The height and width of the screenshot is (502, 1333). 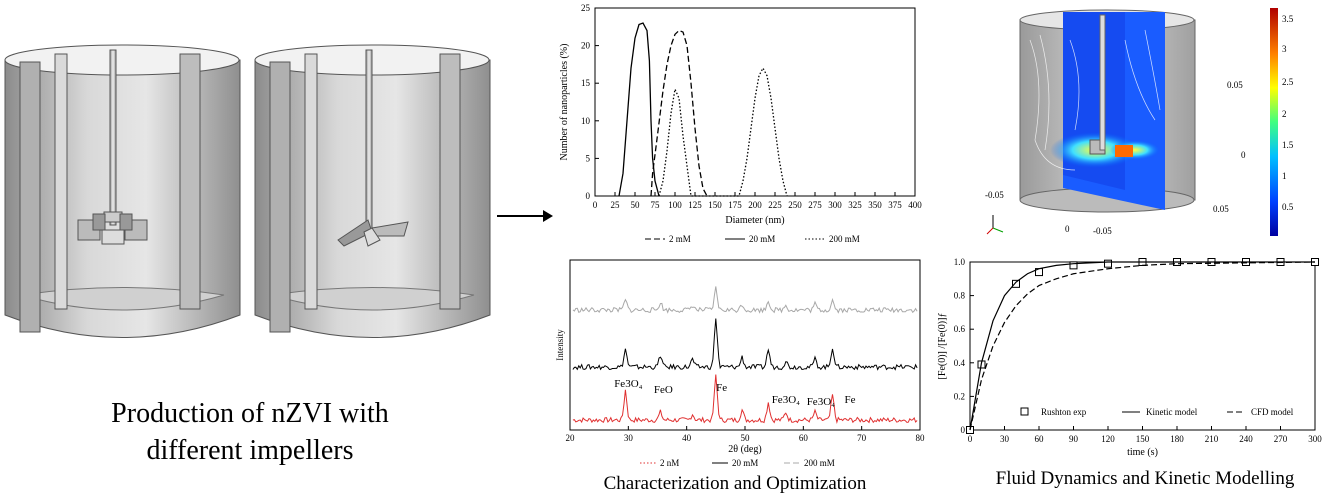 I want to click on legend-label: 2 nM, so click(x=669, y=463).